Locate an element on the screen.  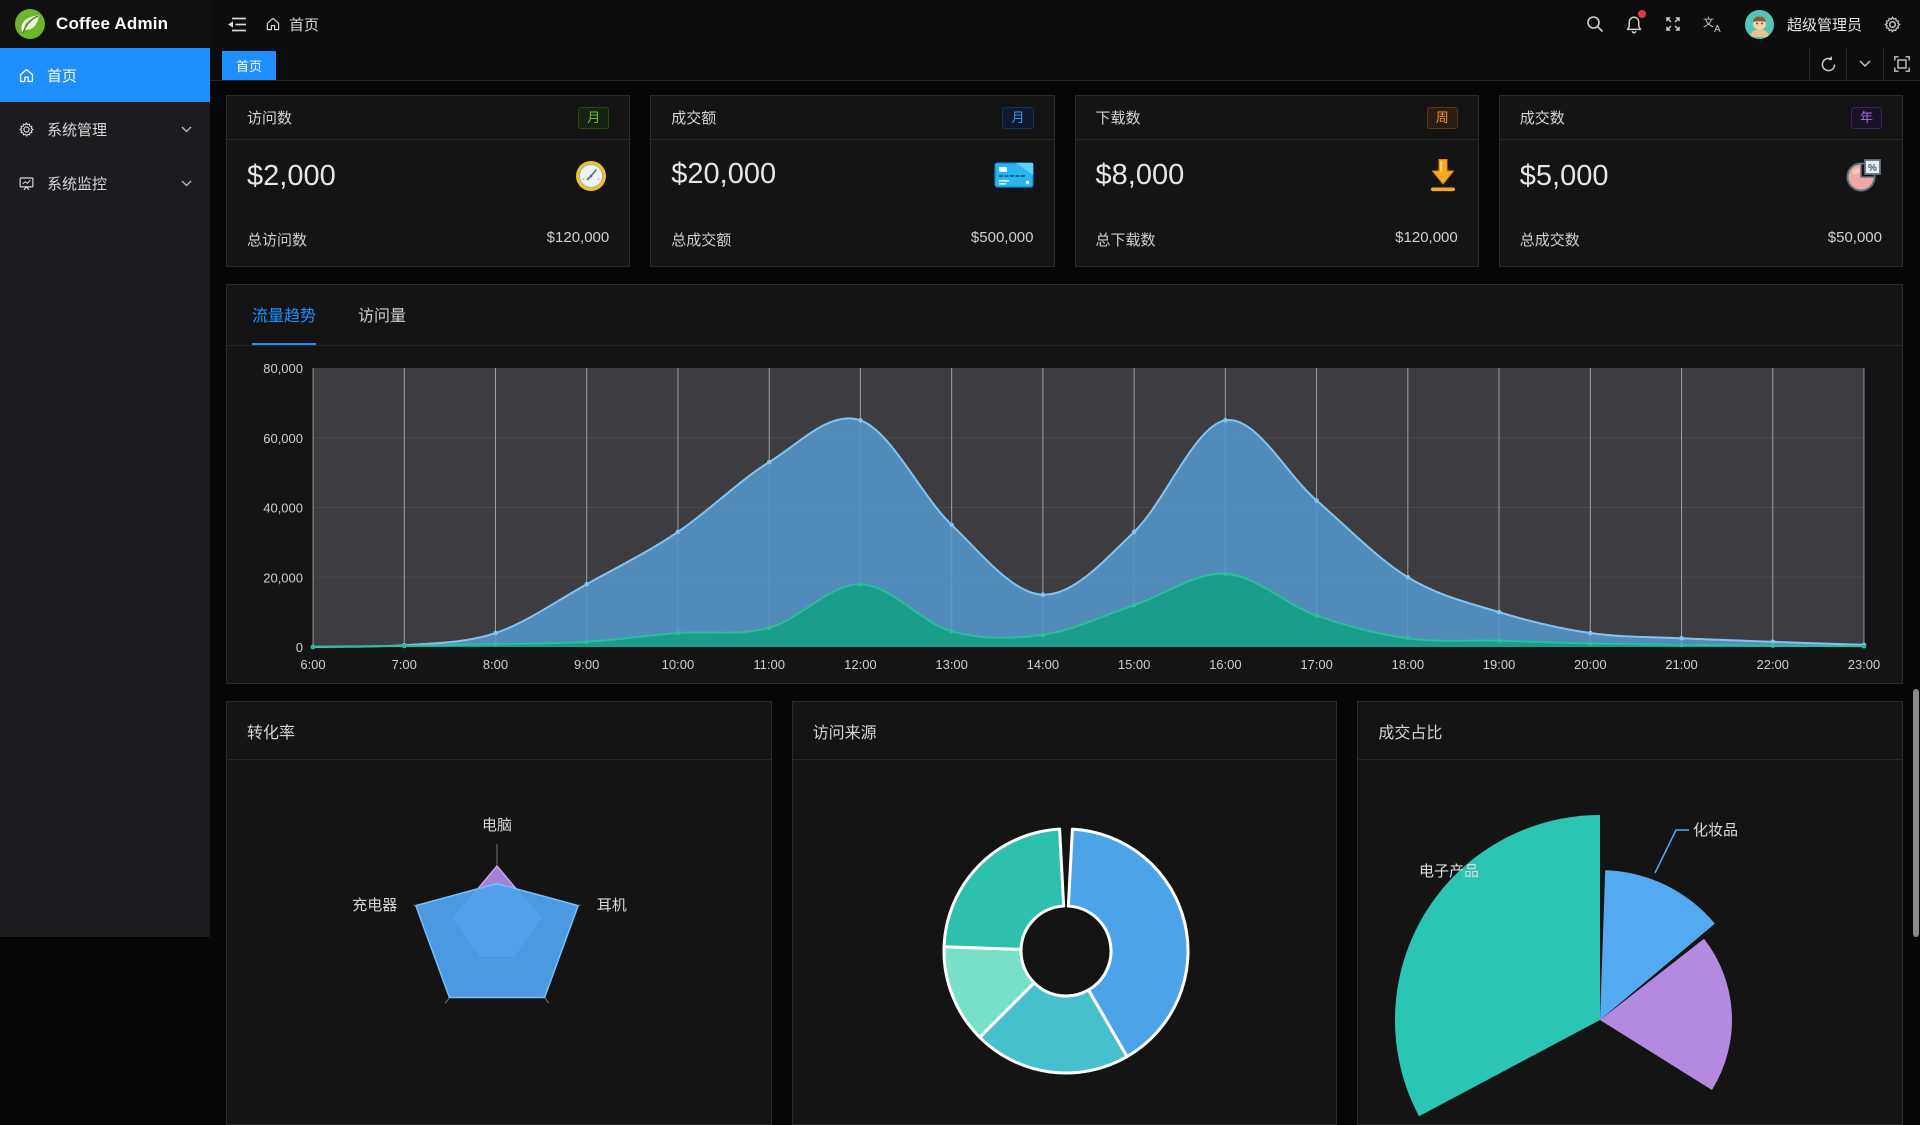
svg-text: 0 is located at coordinates (299, 647).